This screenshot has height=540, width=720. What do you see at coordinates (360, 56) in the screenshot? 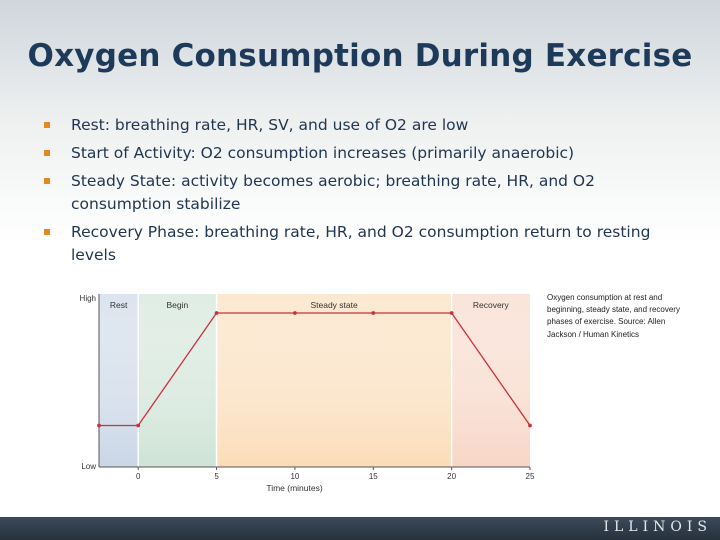
I see `slide-title: Oxygen Consumption During Exercise` at bounding box center [360, 56].